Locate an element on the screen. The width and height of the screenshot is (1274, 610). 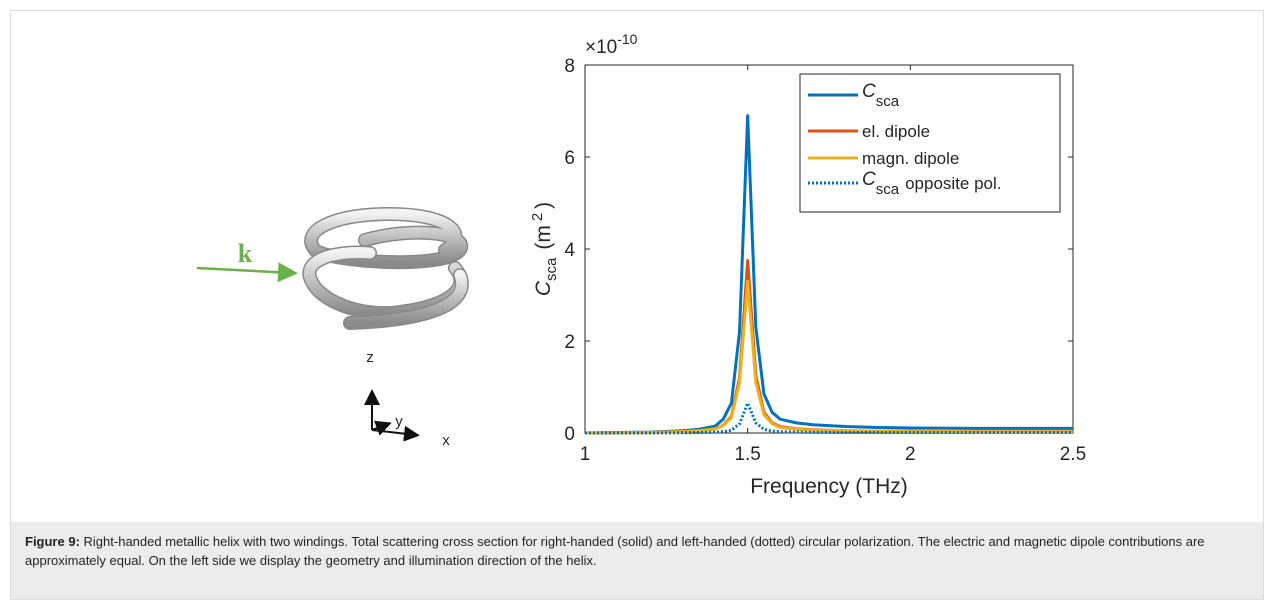
caption-label: Figure 9: is located at coordinates (52, 541).